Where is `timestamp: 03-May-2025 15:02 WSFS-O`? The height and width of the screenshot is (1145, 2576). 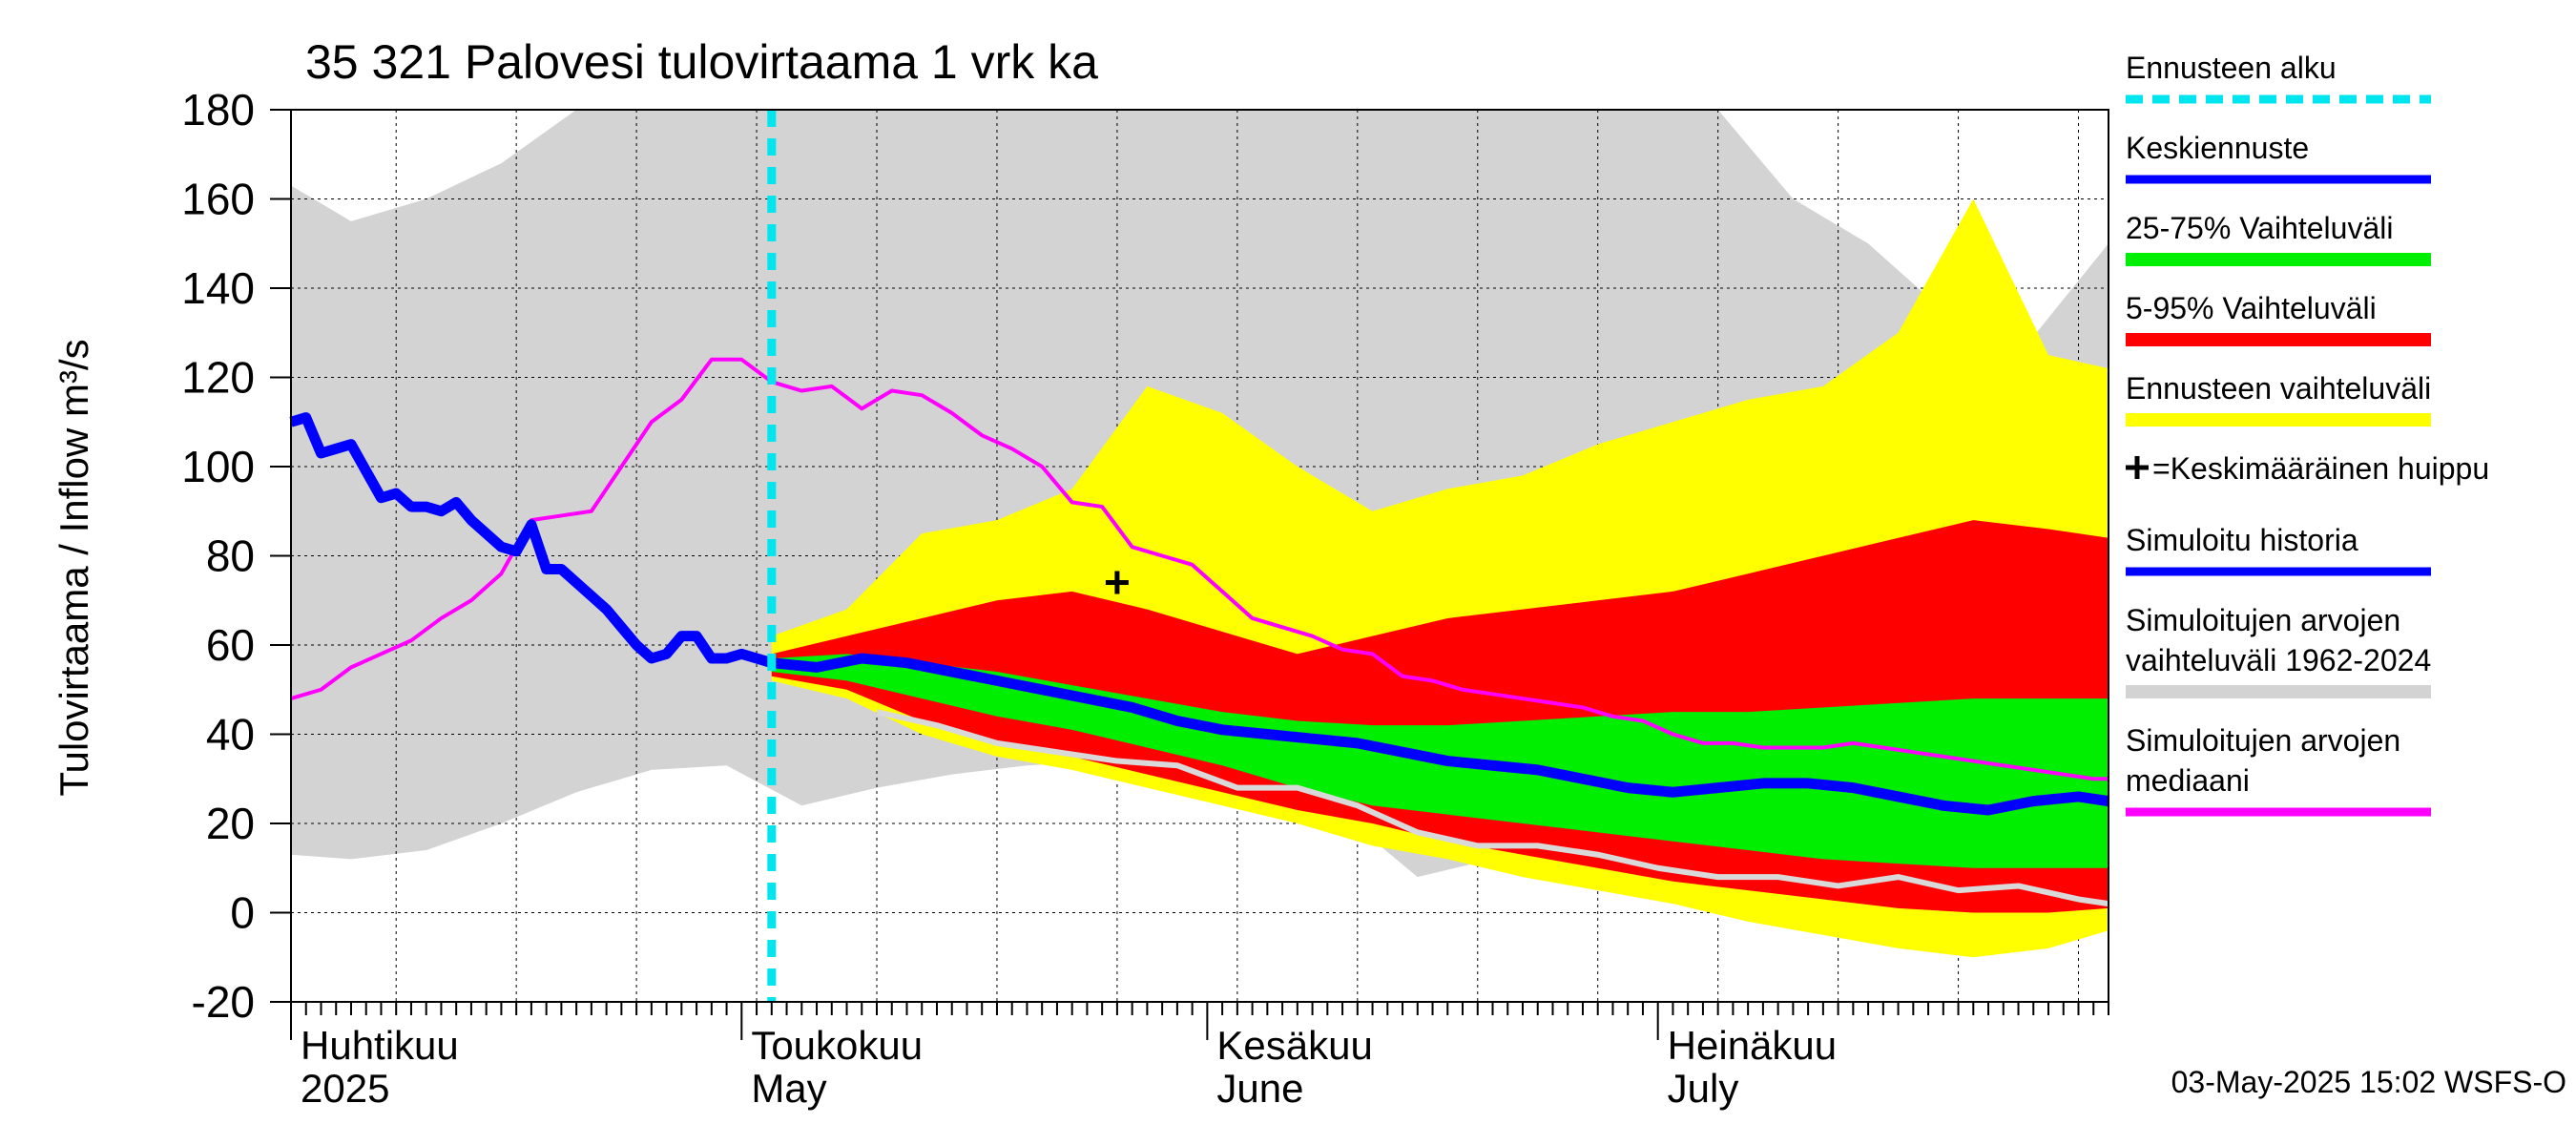 timestamp: 03-May-2025 15:02 WSFS-O is located at coordinates (2368, 1082).